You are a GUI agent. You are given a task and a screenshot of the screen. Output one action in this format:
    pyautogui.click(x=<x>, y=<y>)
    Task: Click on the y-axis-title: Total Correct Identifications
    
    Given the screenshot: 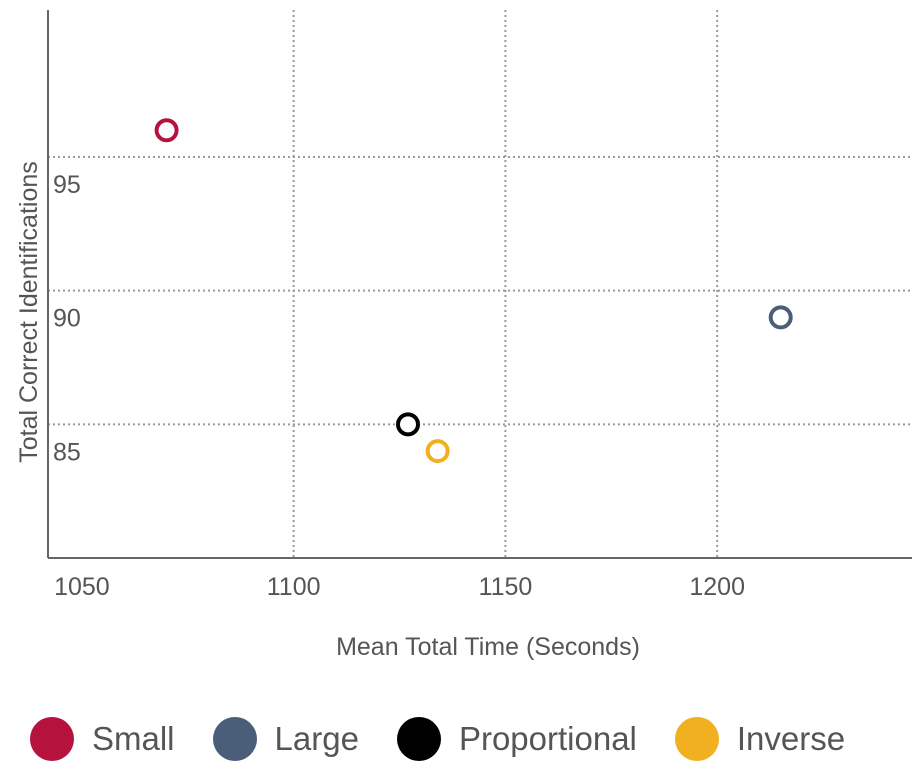 What is the action you would take?
    pyautogui.click(x=29, y=312)
    